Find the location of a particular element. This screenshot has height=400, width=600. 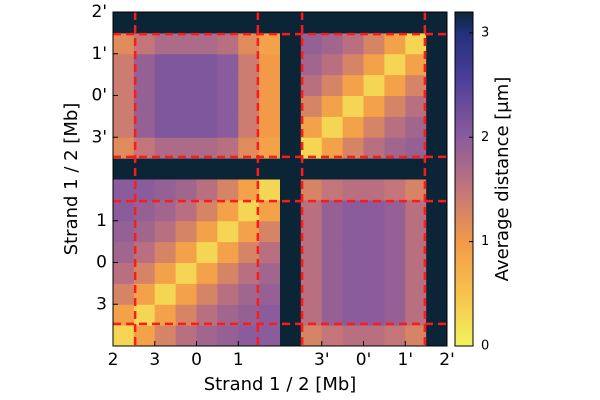

x-tick-label: 0' is located at coordinates (364, 360).